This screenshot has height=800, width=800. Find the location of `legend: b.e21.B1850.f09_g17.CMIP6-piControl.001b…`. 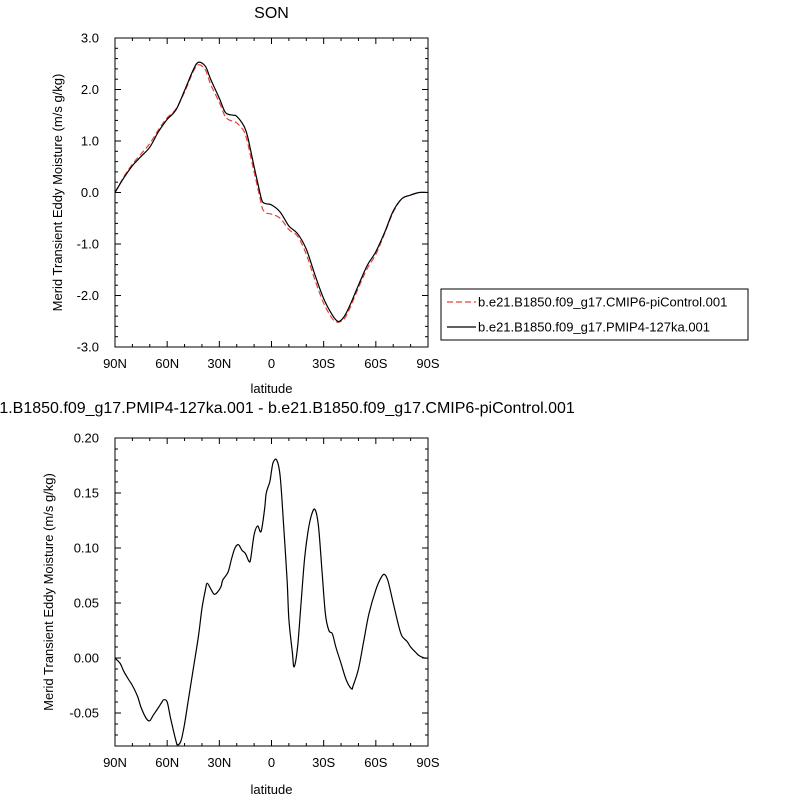

legend: b.e21.B1850.f09_g17.CMIP6-piControl.001b… is located at coordinates (594, 314).